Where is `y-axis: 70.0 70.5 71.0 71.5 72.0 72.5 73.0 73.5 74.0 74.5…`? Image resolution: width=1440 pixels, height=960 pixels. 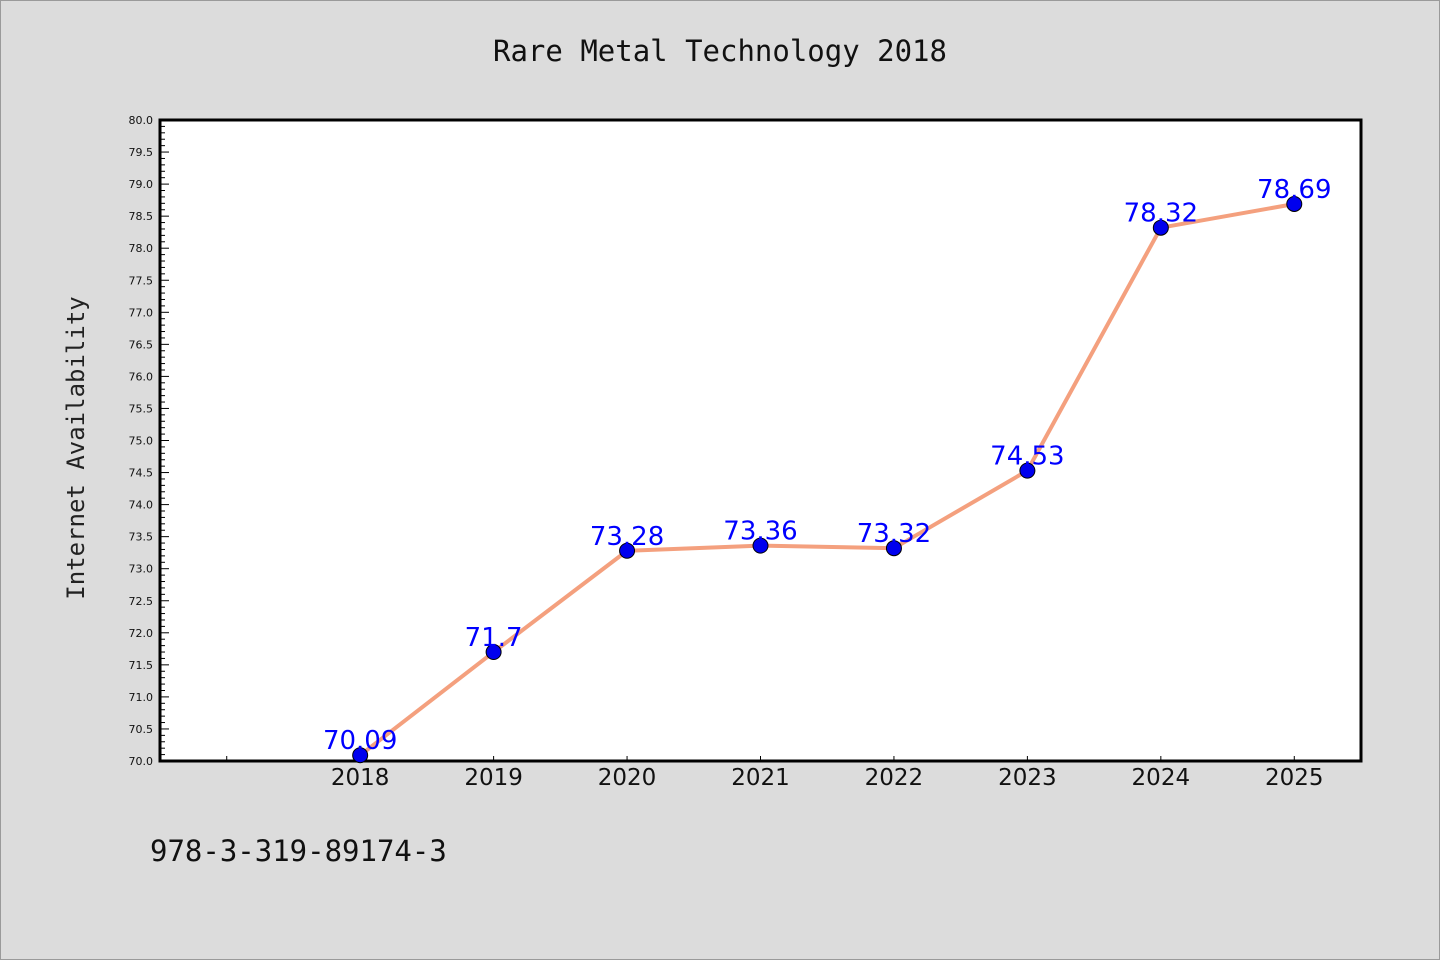 y-axis: 70.0 70.5 71.0 71.5 72.0 72.5 73.0 73.5 74.0 74.5… is located at coordinates (149, 441).